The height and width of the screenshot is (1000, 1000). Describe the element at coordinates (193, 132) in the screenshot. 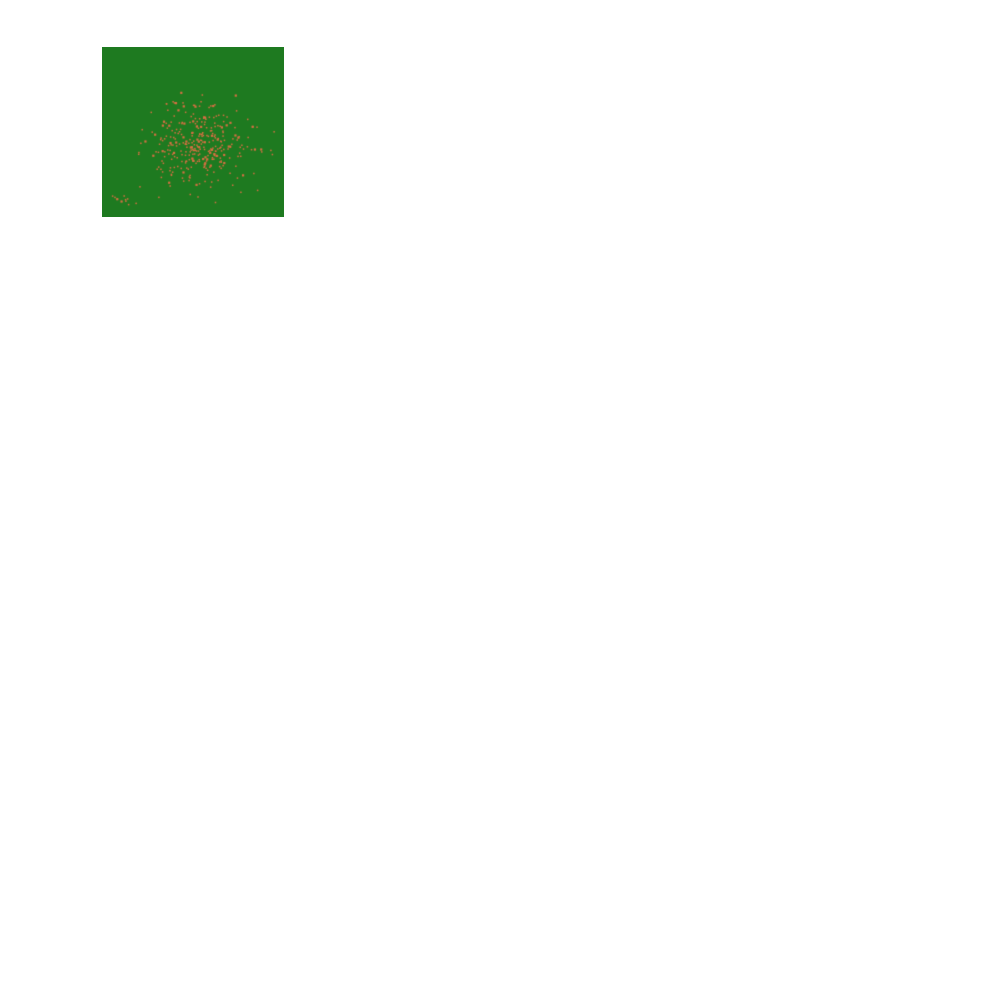

I see `gen-0-map-canvas` at that location.